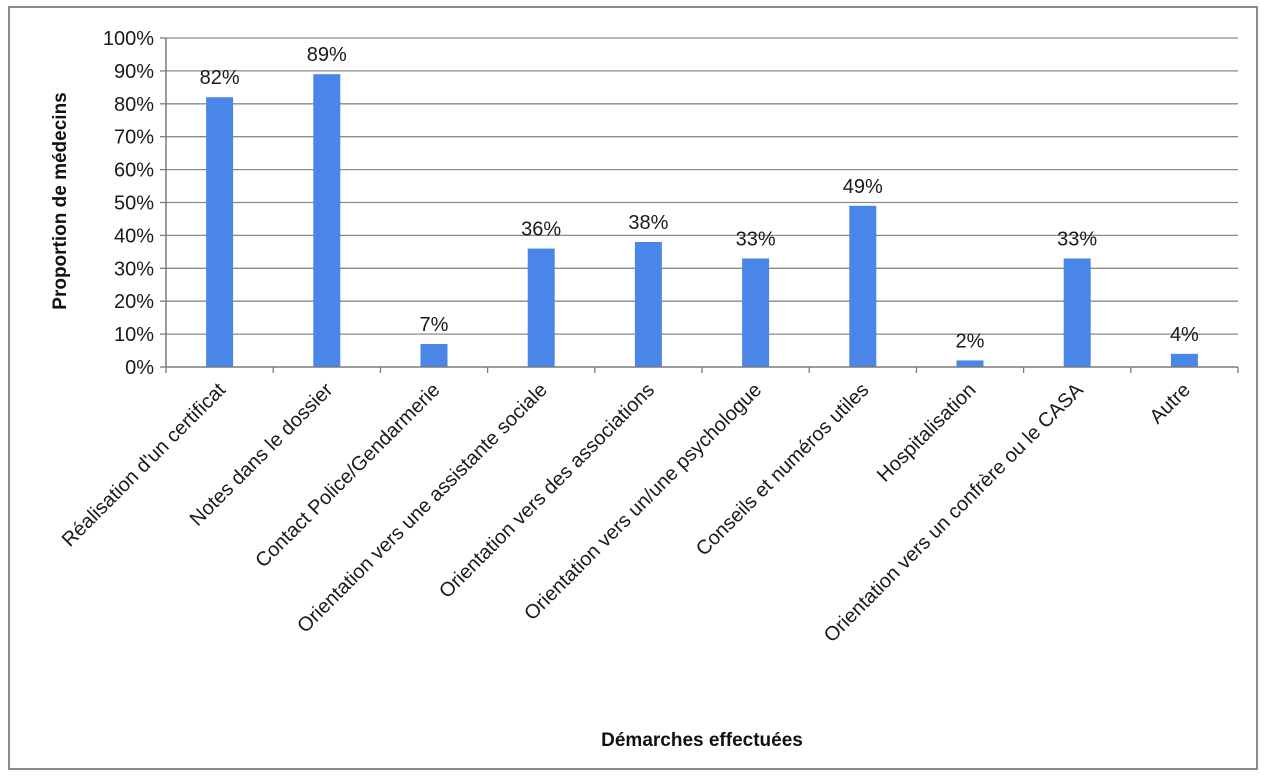 The image size is (1266, 778). I want to click on data-label: 2%, so click(970, 341).